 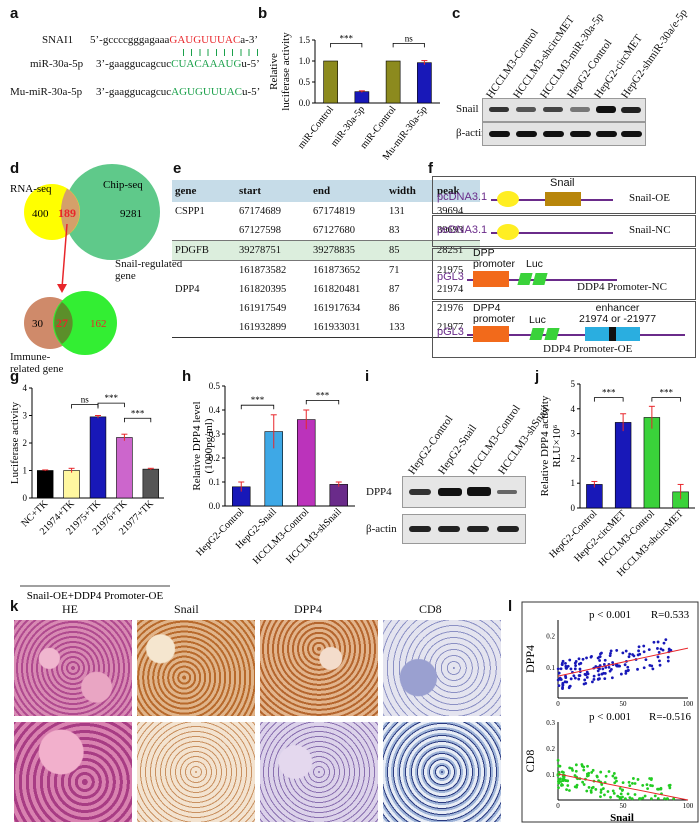 What do you see at coordinates (624, 704) in the screenshot?
I see `x-tick-label: 50` at bounding box center [624, 704].